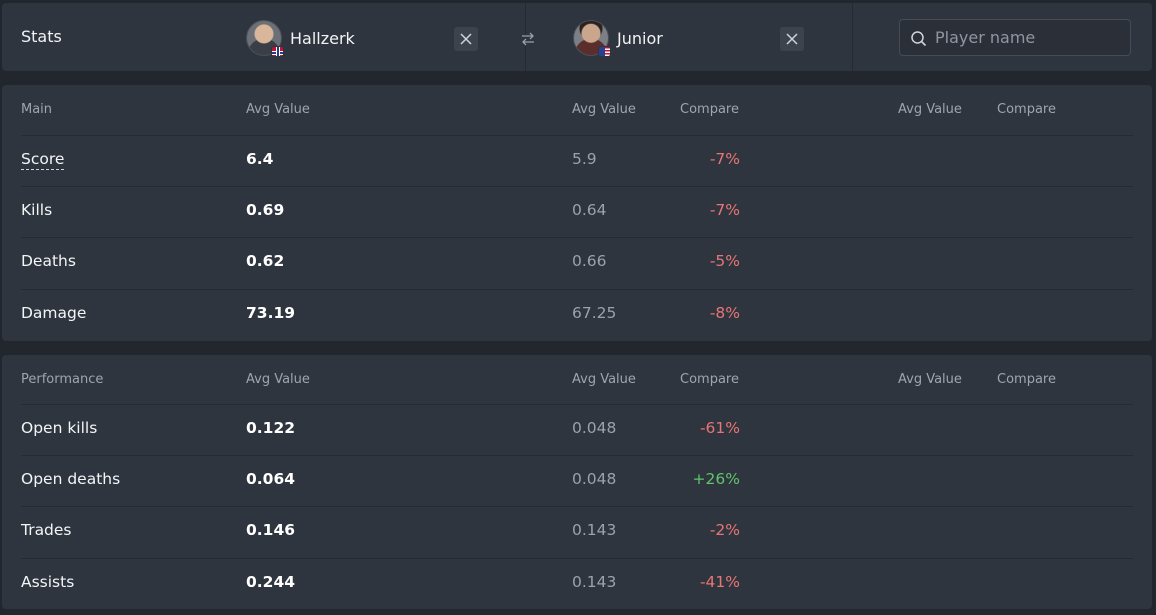 This screenshot has height=615, width=1156. What do you see at coordinates (716, 479) in the screenshot?
I see `compare-value: +26%` at bounding box center [716, 479].